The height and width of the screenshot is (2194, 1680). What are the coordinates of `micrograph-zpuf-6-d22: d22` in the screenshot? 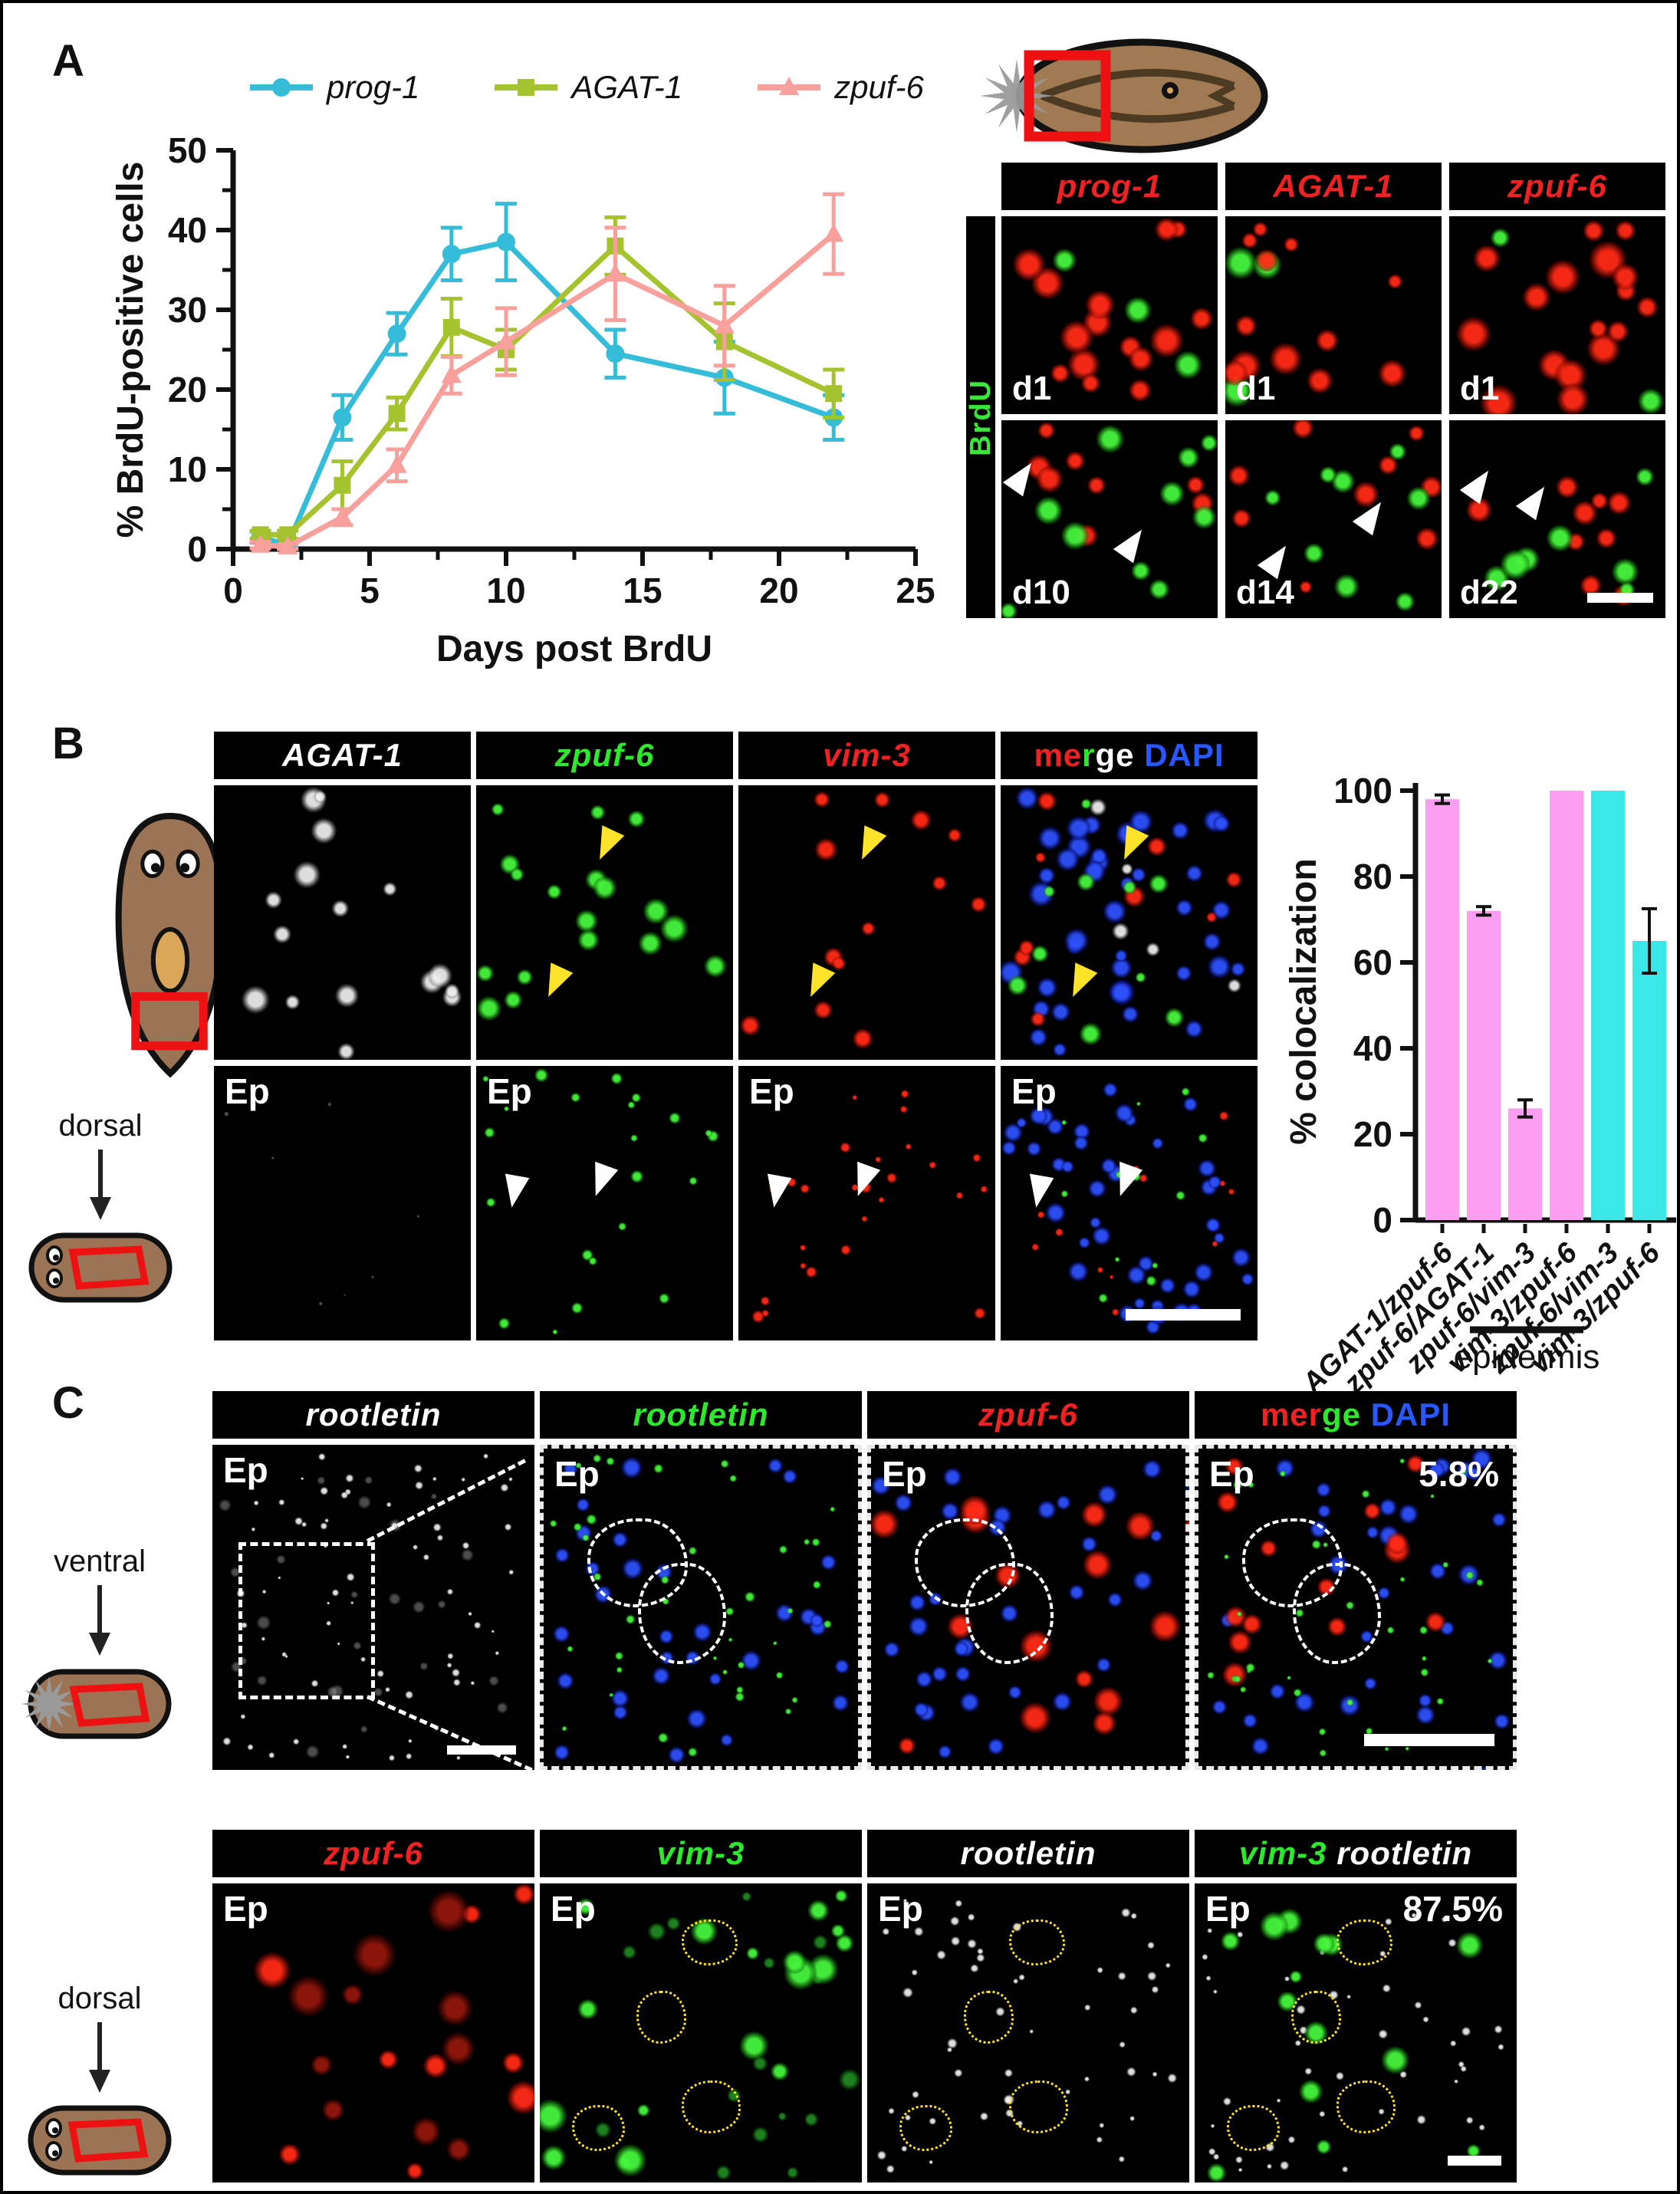 It's located at (1557, 519).